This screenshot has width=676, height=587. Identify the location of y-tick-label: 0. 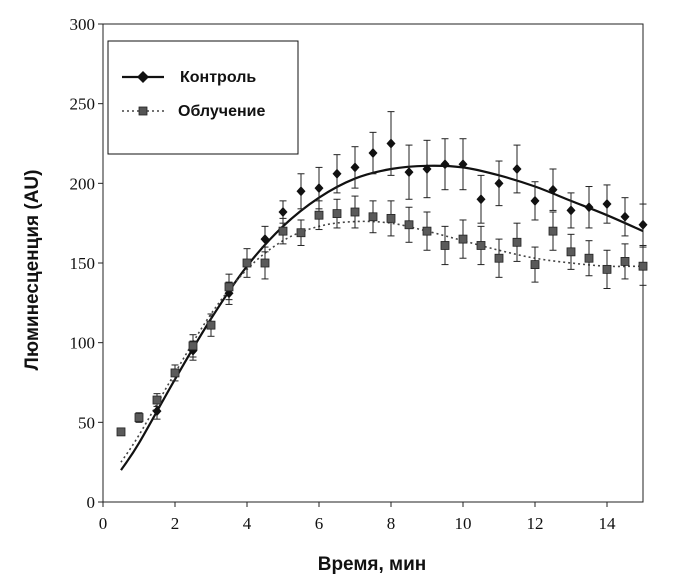
(91, 502).